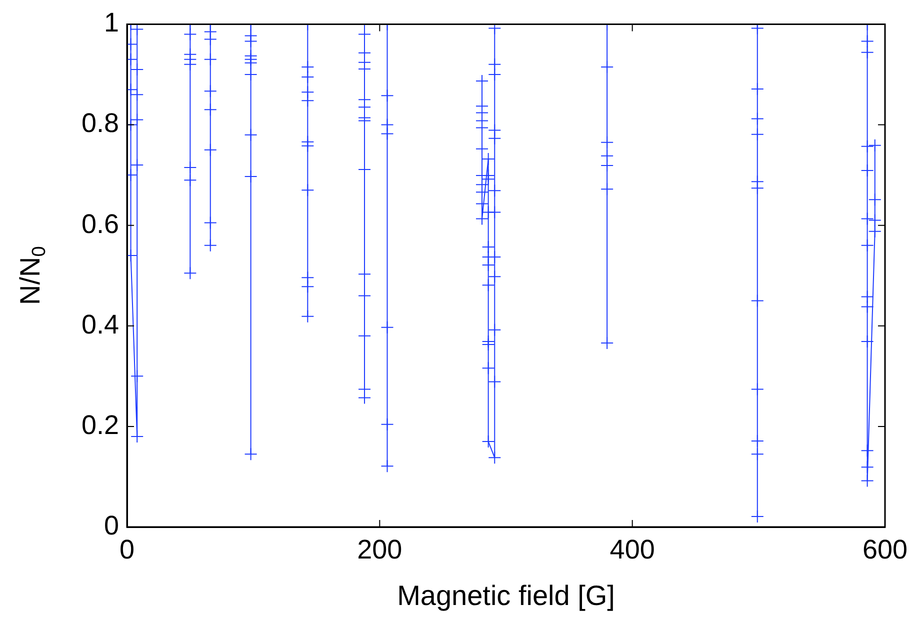  What do you see at coordinates (100, 223) in the screenshot?
I see `y-tick-label: 0.6` at bounding box center [100, 223].